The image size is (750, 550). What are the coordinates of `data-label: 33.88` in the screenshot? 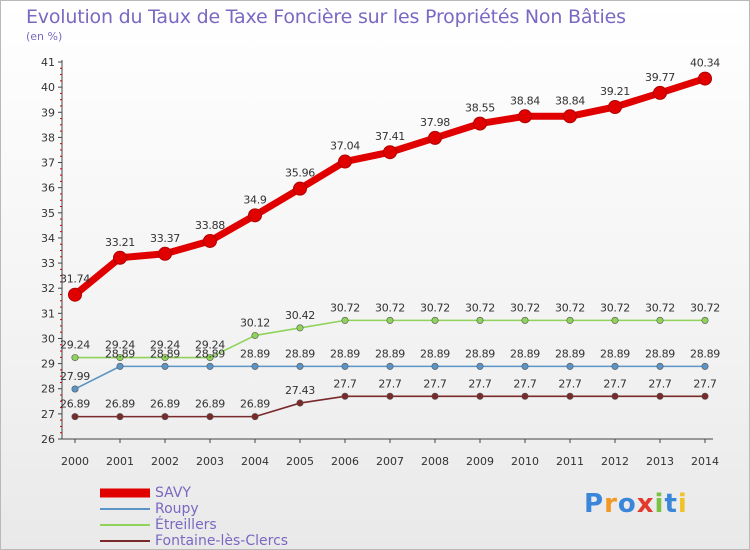 It's located at (210, 225).